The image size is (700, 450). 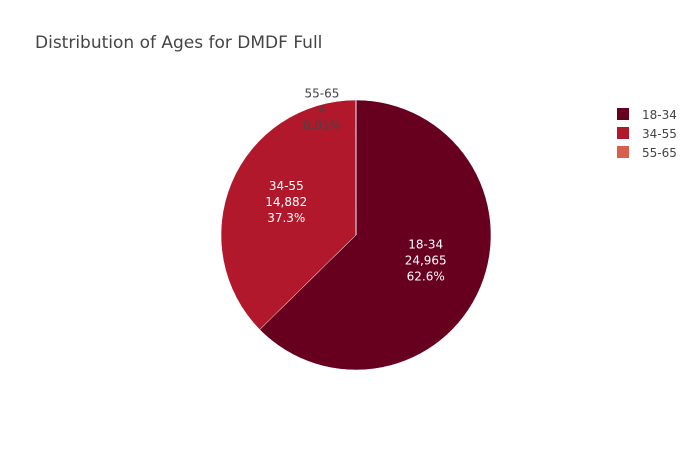 I want to click on legend: 18-34 34-55 55-65, so click(x=647, y=134).